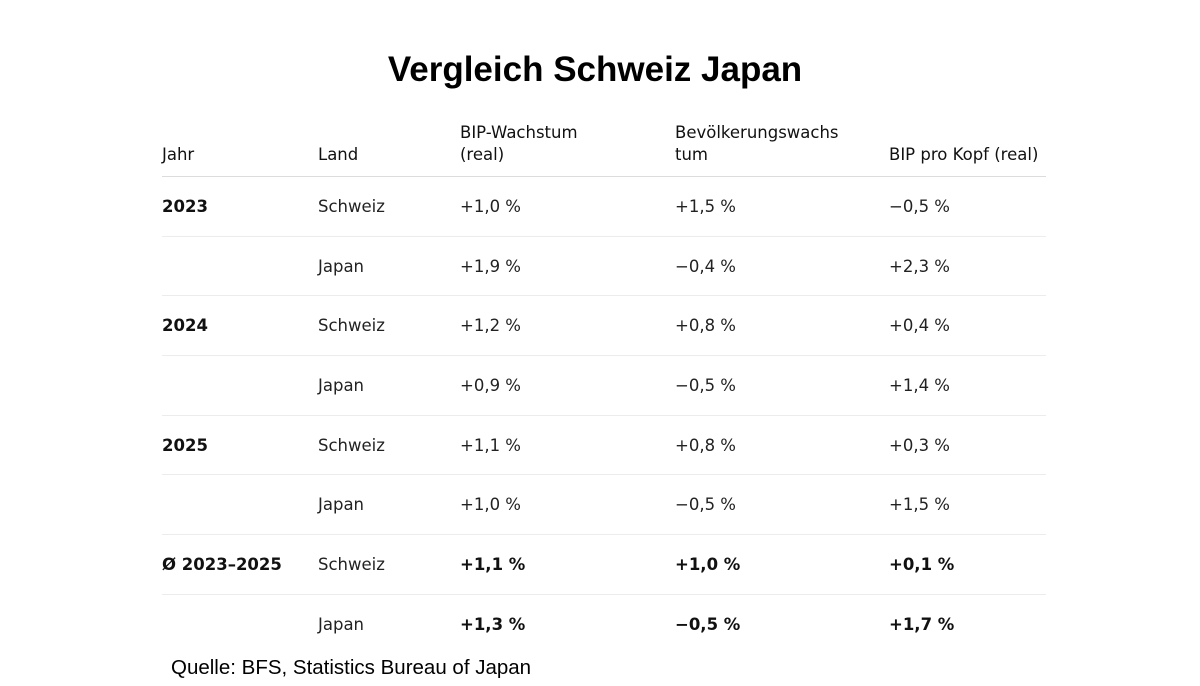 This screenshot has width=1200, height=686. Describe the element at coordinates (708, 564) in the screenshot. I see `cell-bevoelkerungswachstum: +1,0 %` at that location.